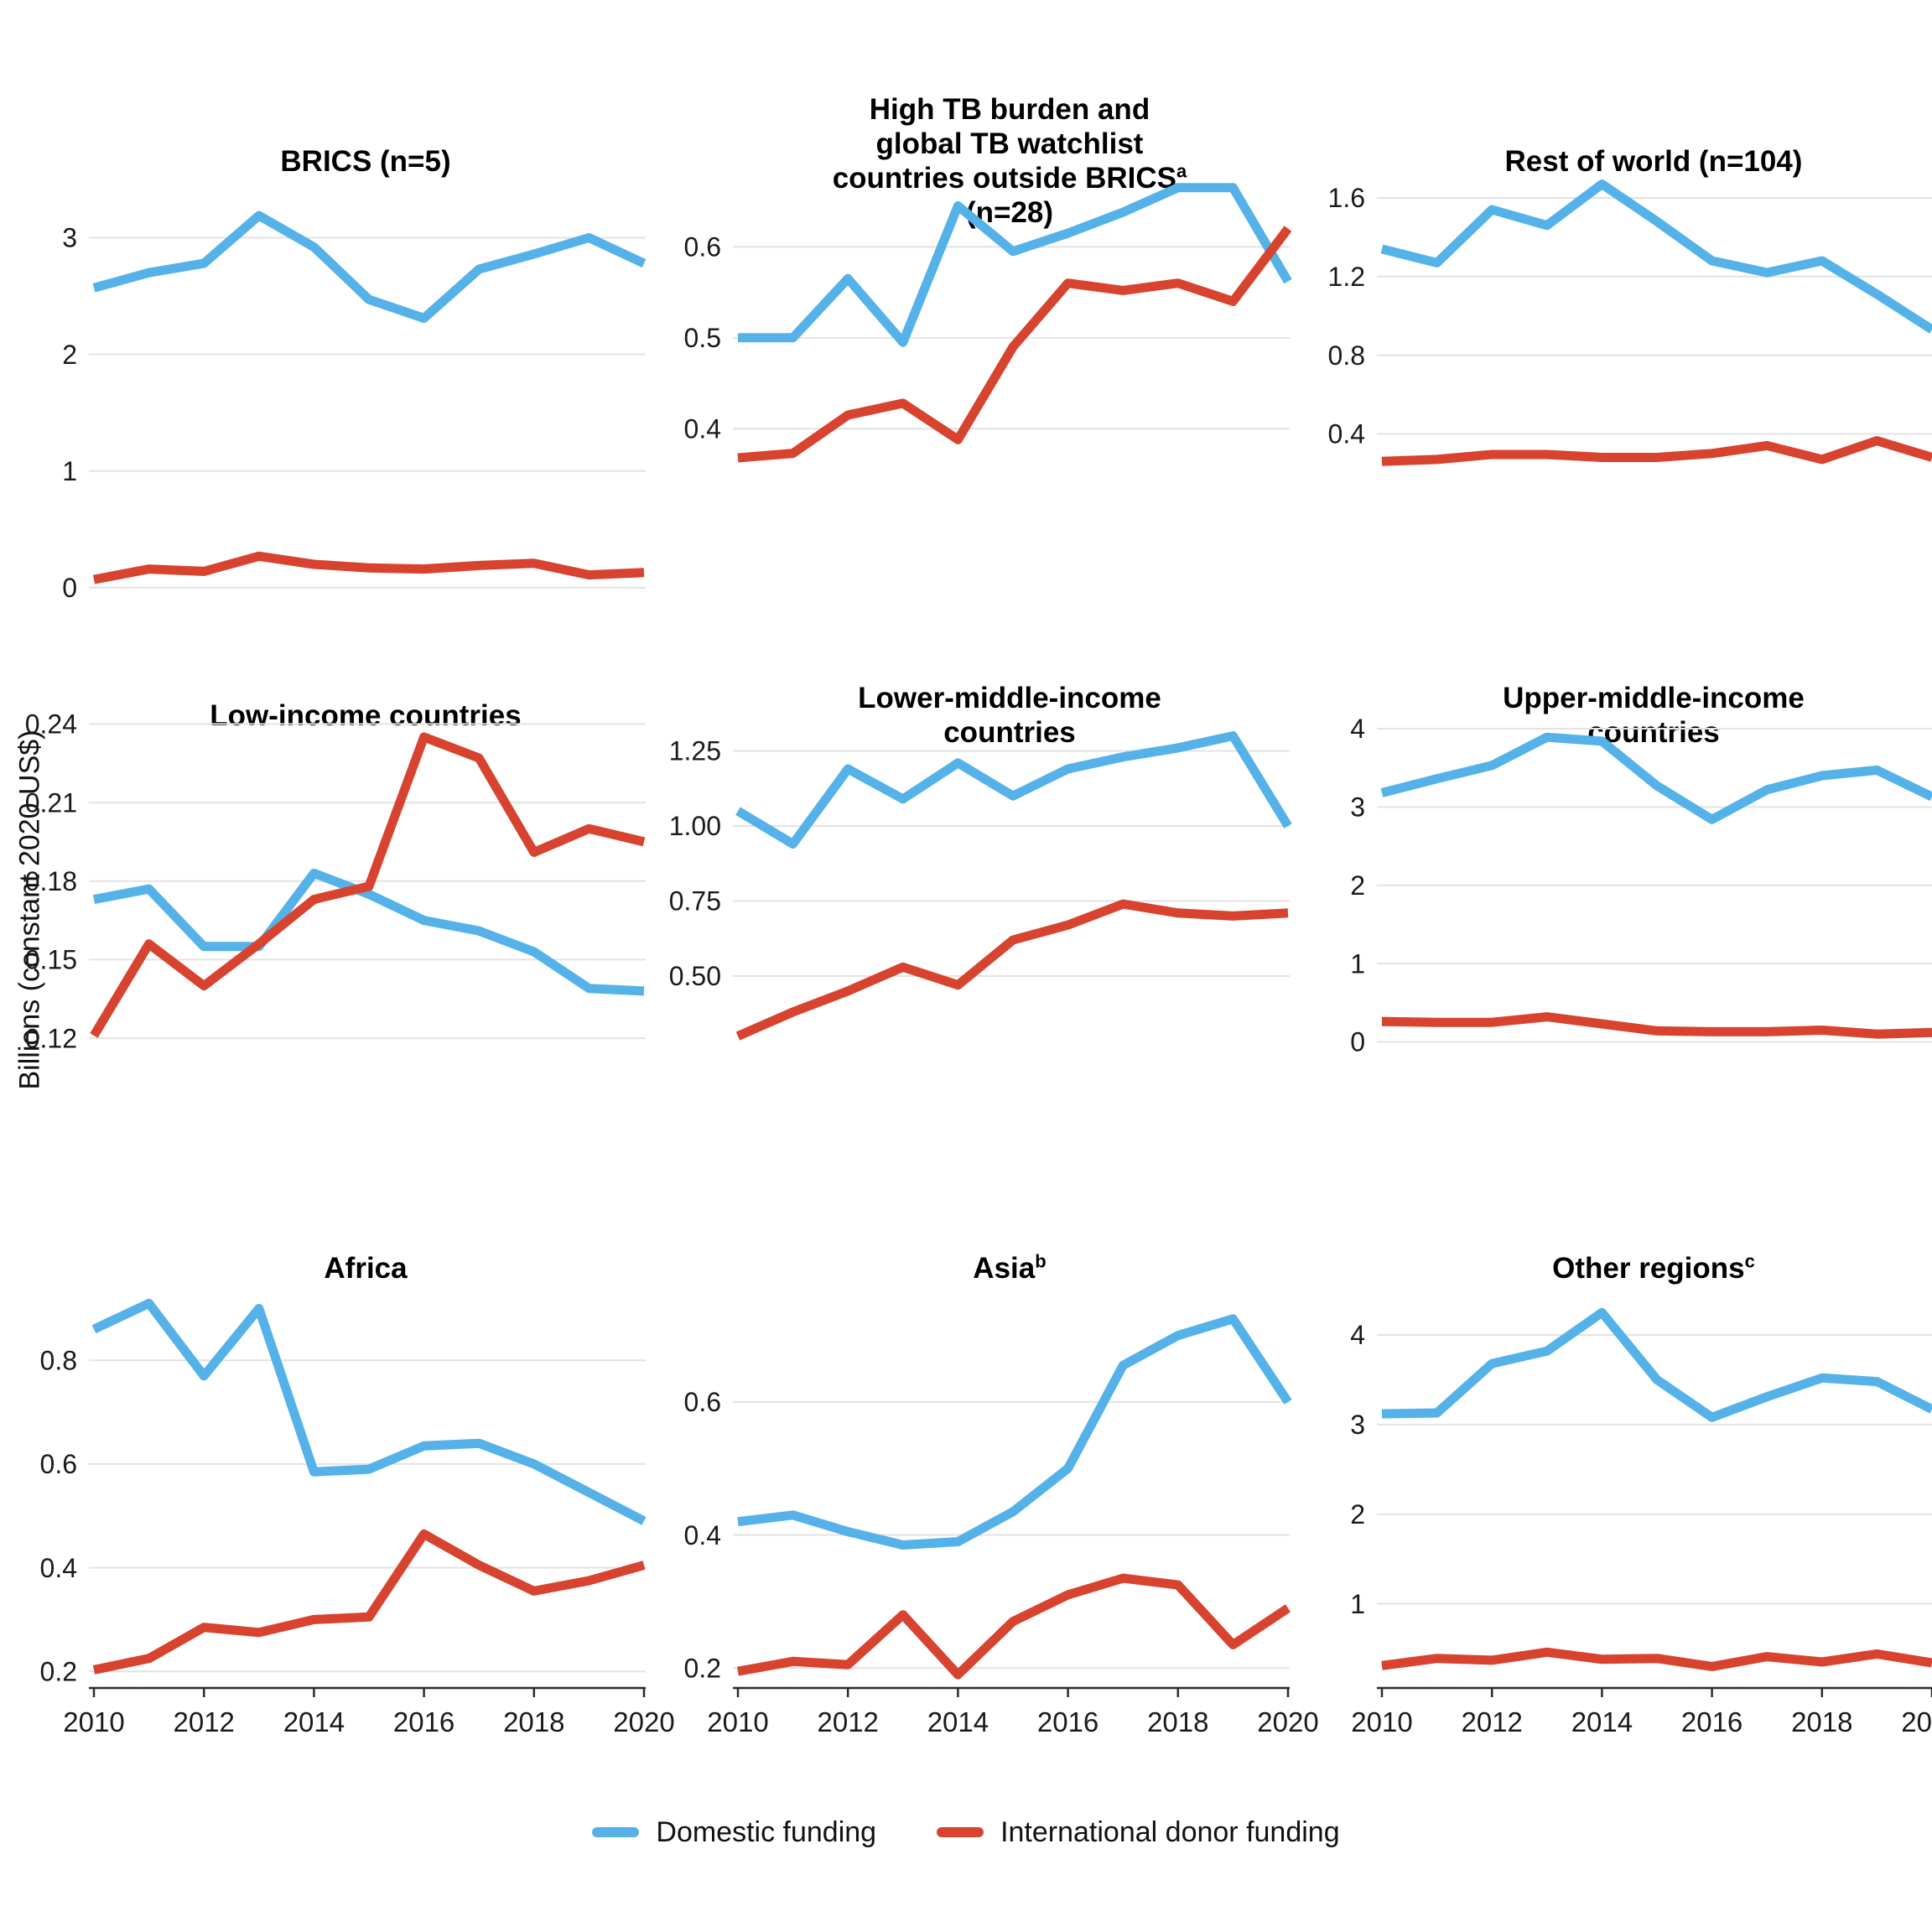 This screenshot has height=1932, width=1932. What do you see at coordinates (365, 161) in the screenshot?
I see `panel-title: BRICS (n=5)` at bounding box center [365, 161].